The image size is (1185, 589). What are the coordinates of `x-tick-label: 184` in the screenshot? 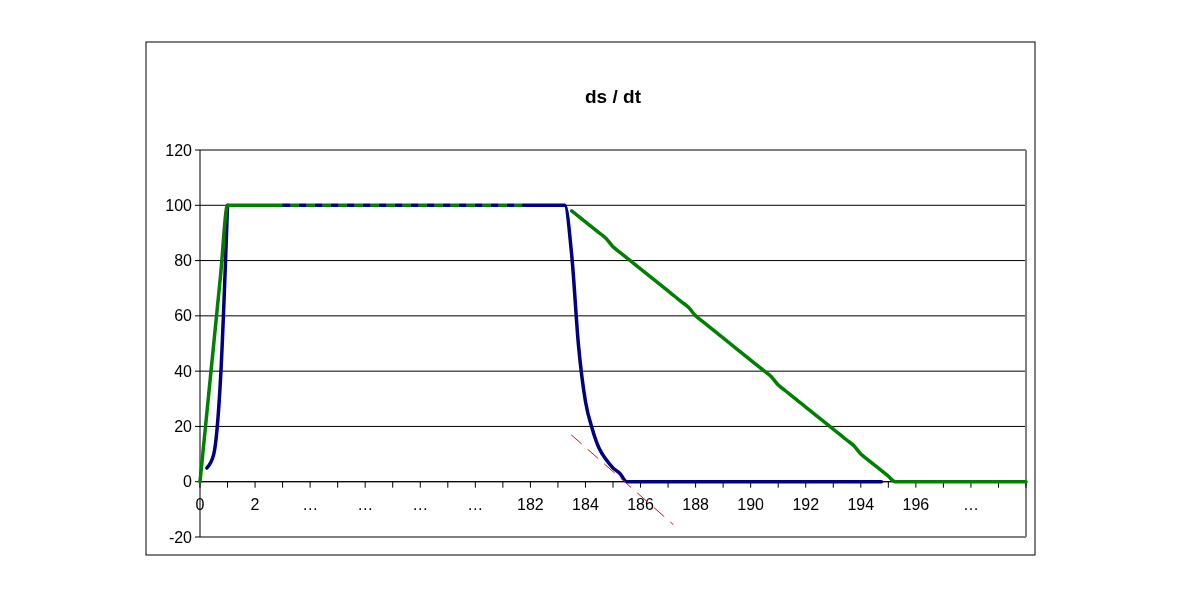 It's located at (585, 504).